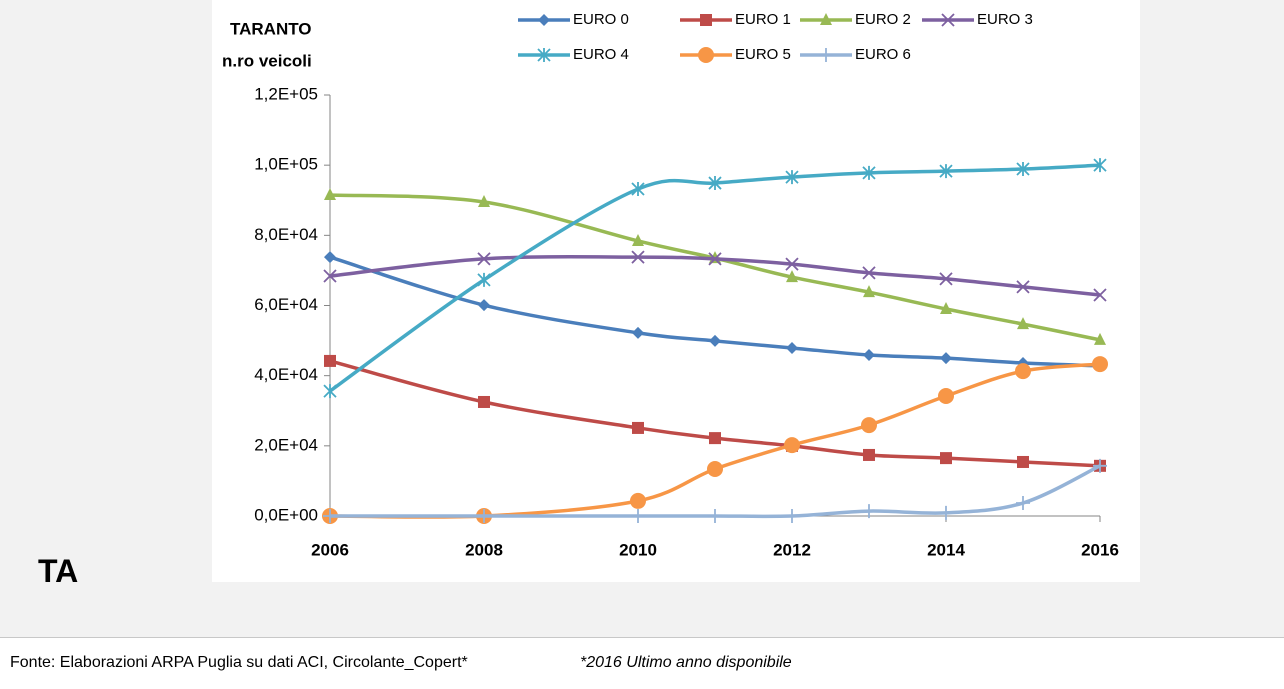  I want to click on legend-label: EURO 3, so click(1005, 19).